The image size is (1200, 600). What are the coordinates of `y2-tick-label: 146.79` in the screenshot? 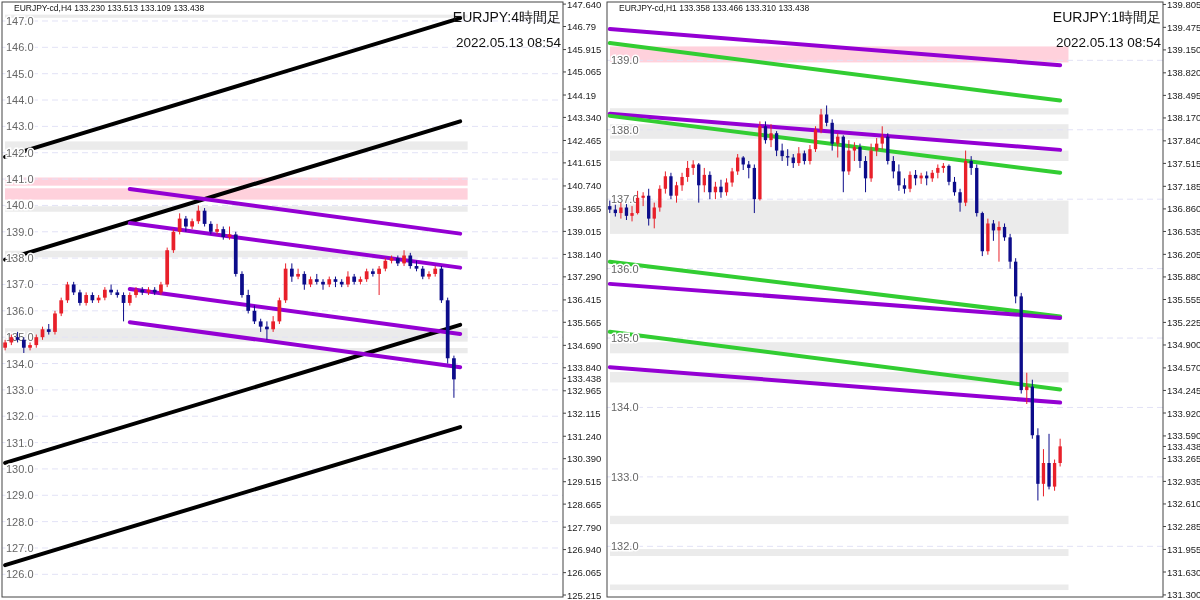 It's located at (582, 27).